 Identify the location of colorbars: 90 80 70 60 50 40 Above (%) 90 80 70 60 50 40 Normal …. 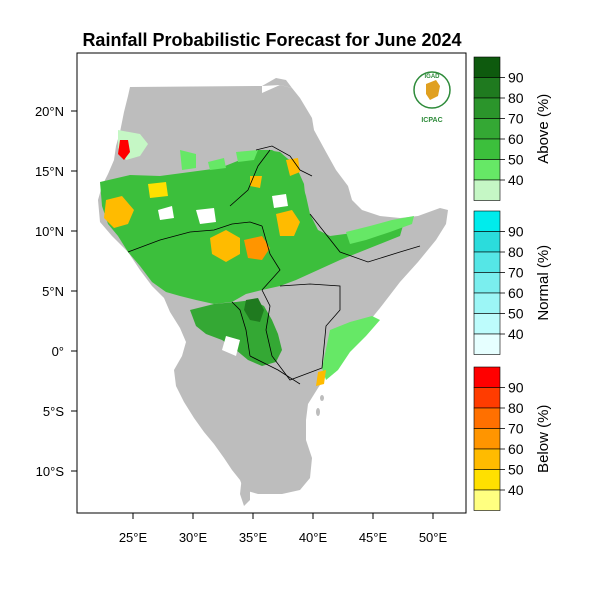
(512, 283).